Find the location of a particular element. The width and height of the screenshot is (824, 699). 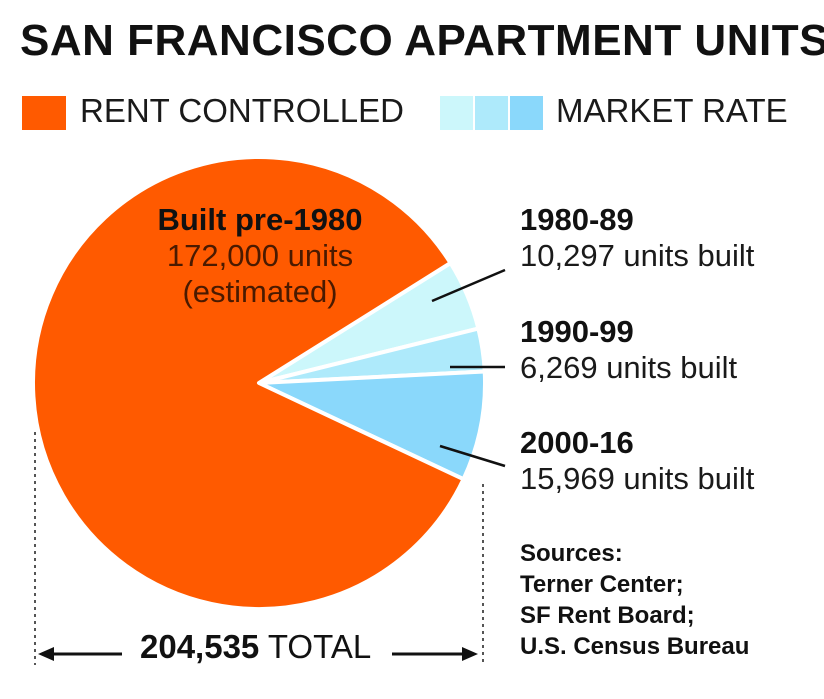

slice-units-pre-1980: 172,000 units is located at coordinates (260, 255).